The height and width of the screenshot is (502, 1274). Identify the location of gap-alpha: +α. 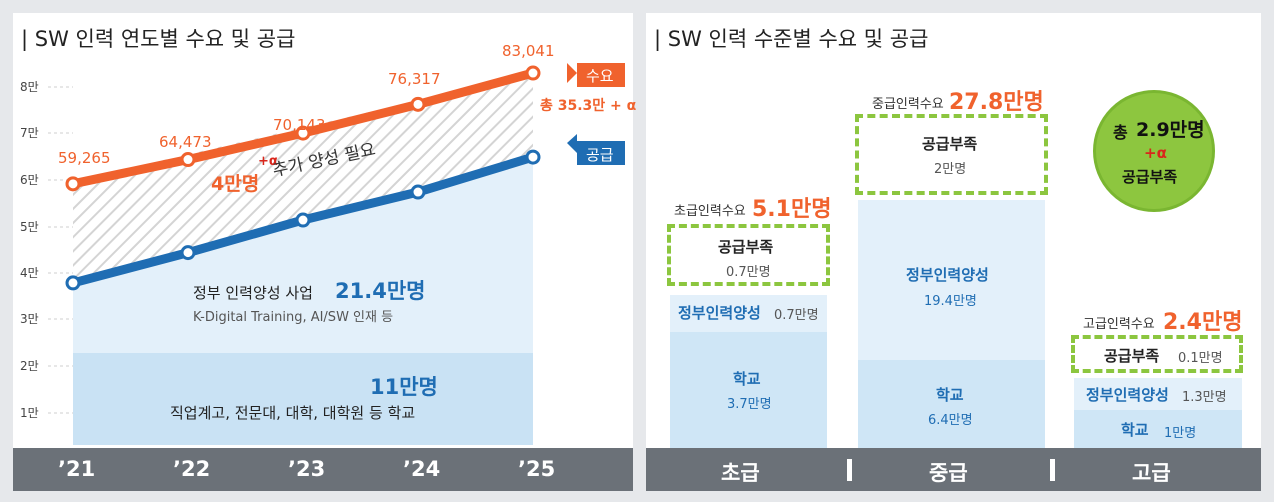
(268, 161).